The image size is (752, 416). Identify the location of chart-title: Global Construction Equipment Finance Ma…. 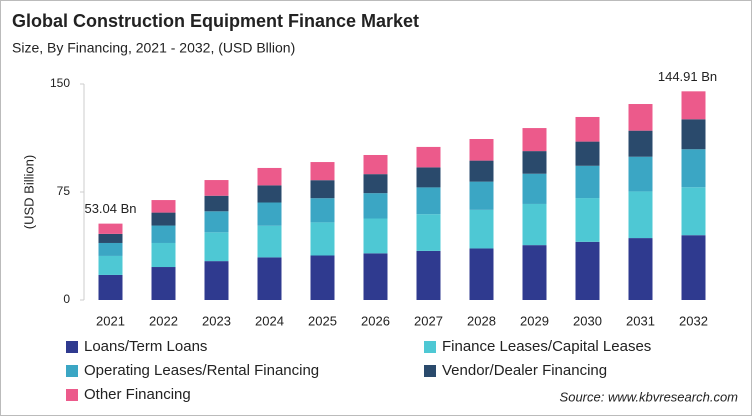
(215, 21).